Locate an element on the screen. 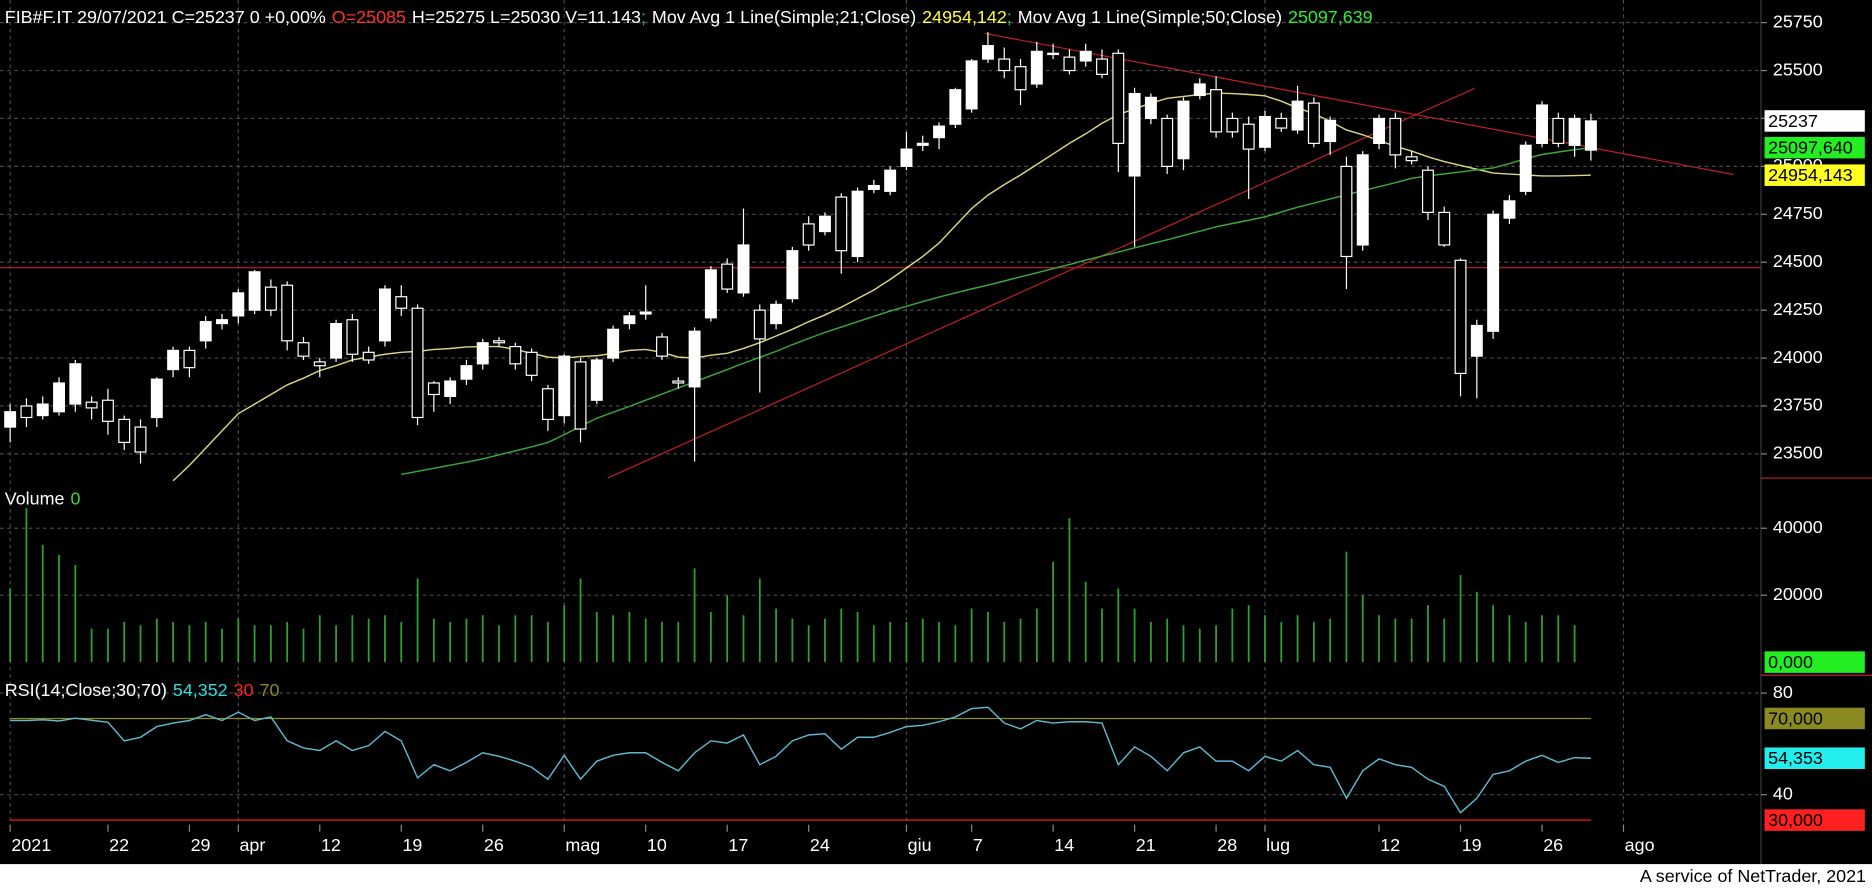 This screenshot has height=888, width=1872. panel-header: RSI(14;Close;30;70) 54,352 30 70 is located at coordinates (142, 690).